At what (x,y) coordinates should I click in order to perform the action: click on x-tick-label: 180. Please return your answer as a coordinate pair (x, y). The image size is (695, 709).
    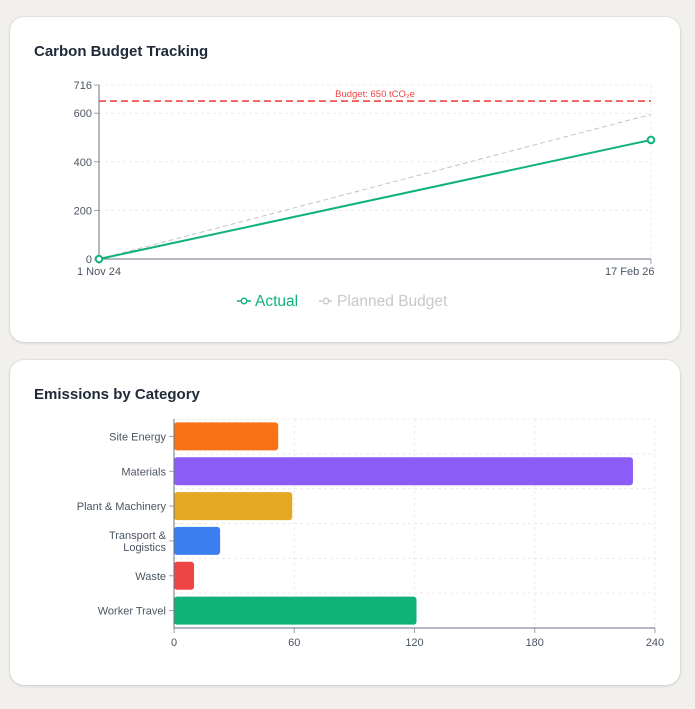
    Looking at the image, I should click on (535, 643).